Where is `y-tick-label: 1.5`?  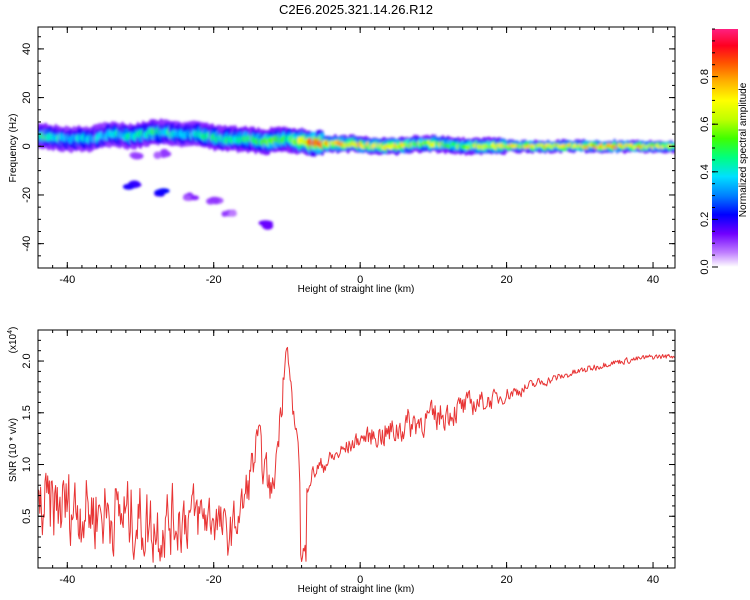
y-tick-label: 1.5 is located at coordinates (27, 412).